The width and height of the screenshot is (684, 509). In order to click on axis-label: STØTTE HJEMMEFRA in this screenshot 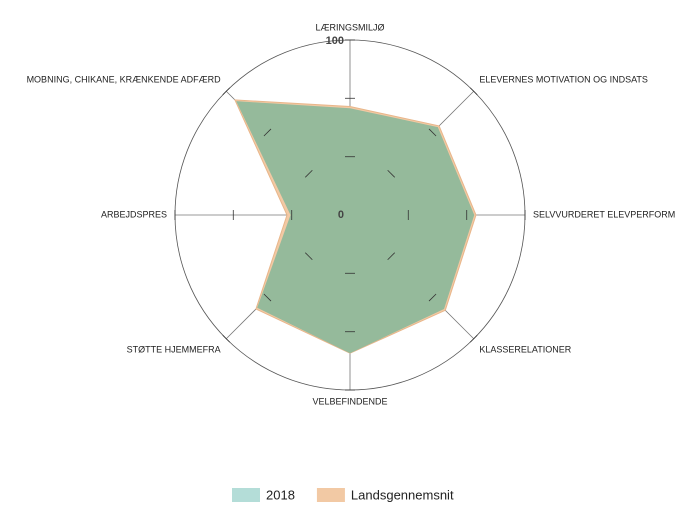, I will do `click(174, 349)`.